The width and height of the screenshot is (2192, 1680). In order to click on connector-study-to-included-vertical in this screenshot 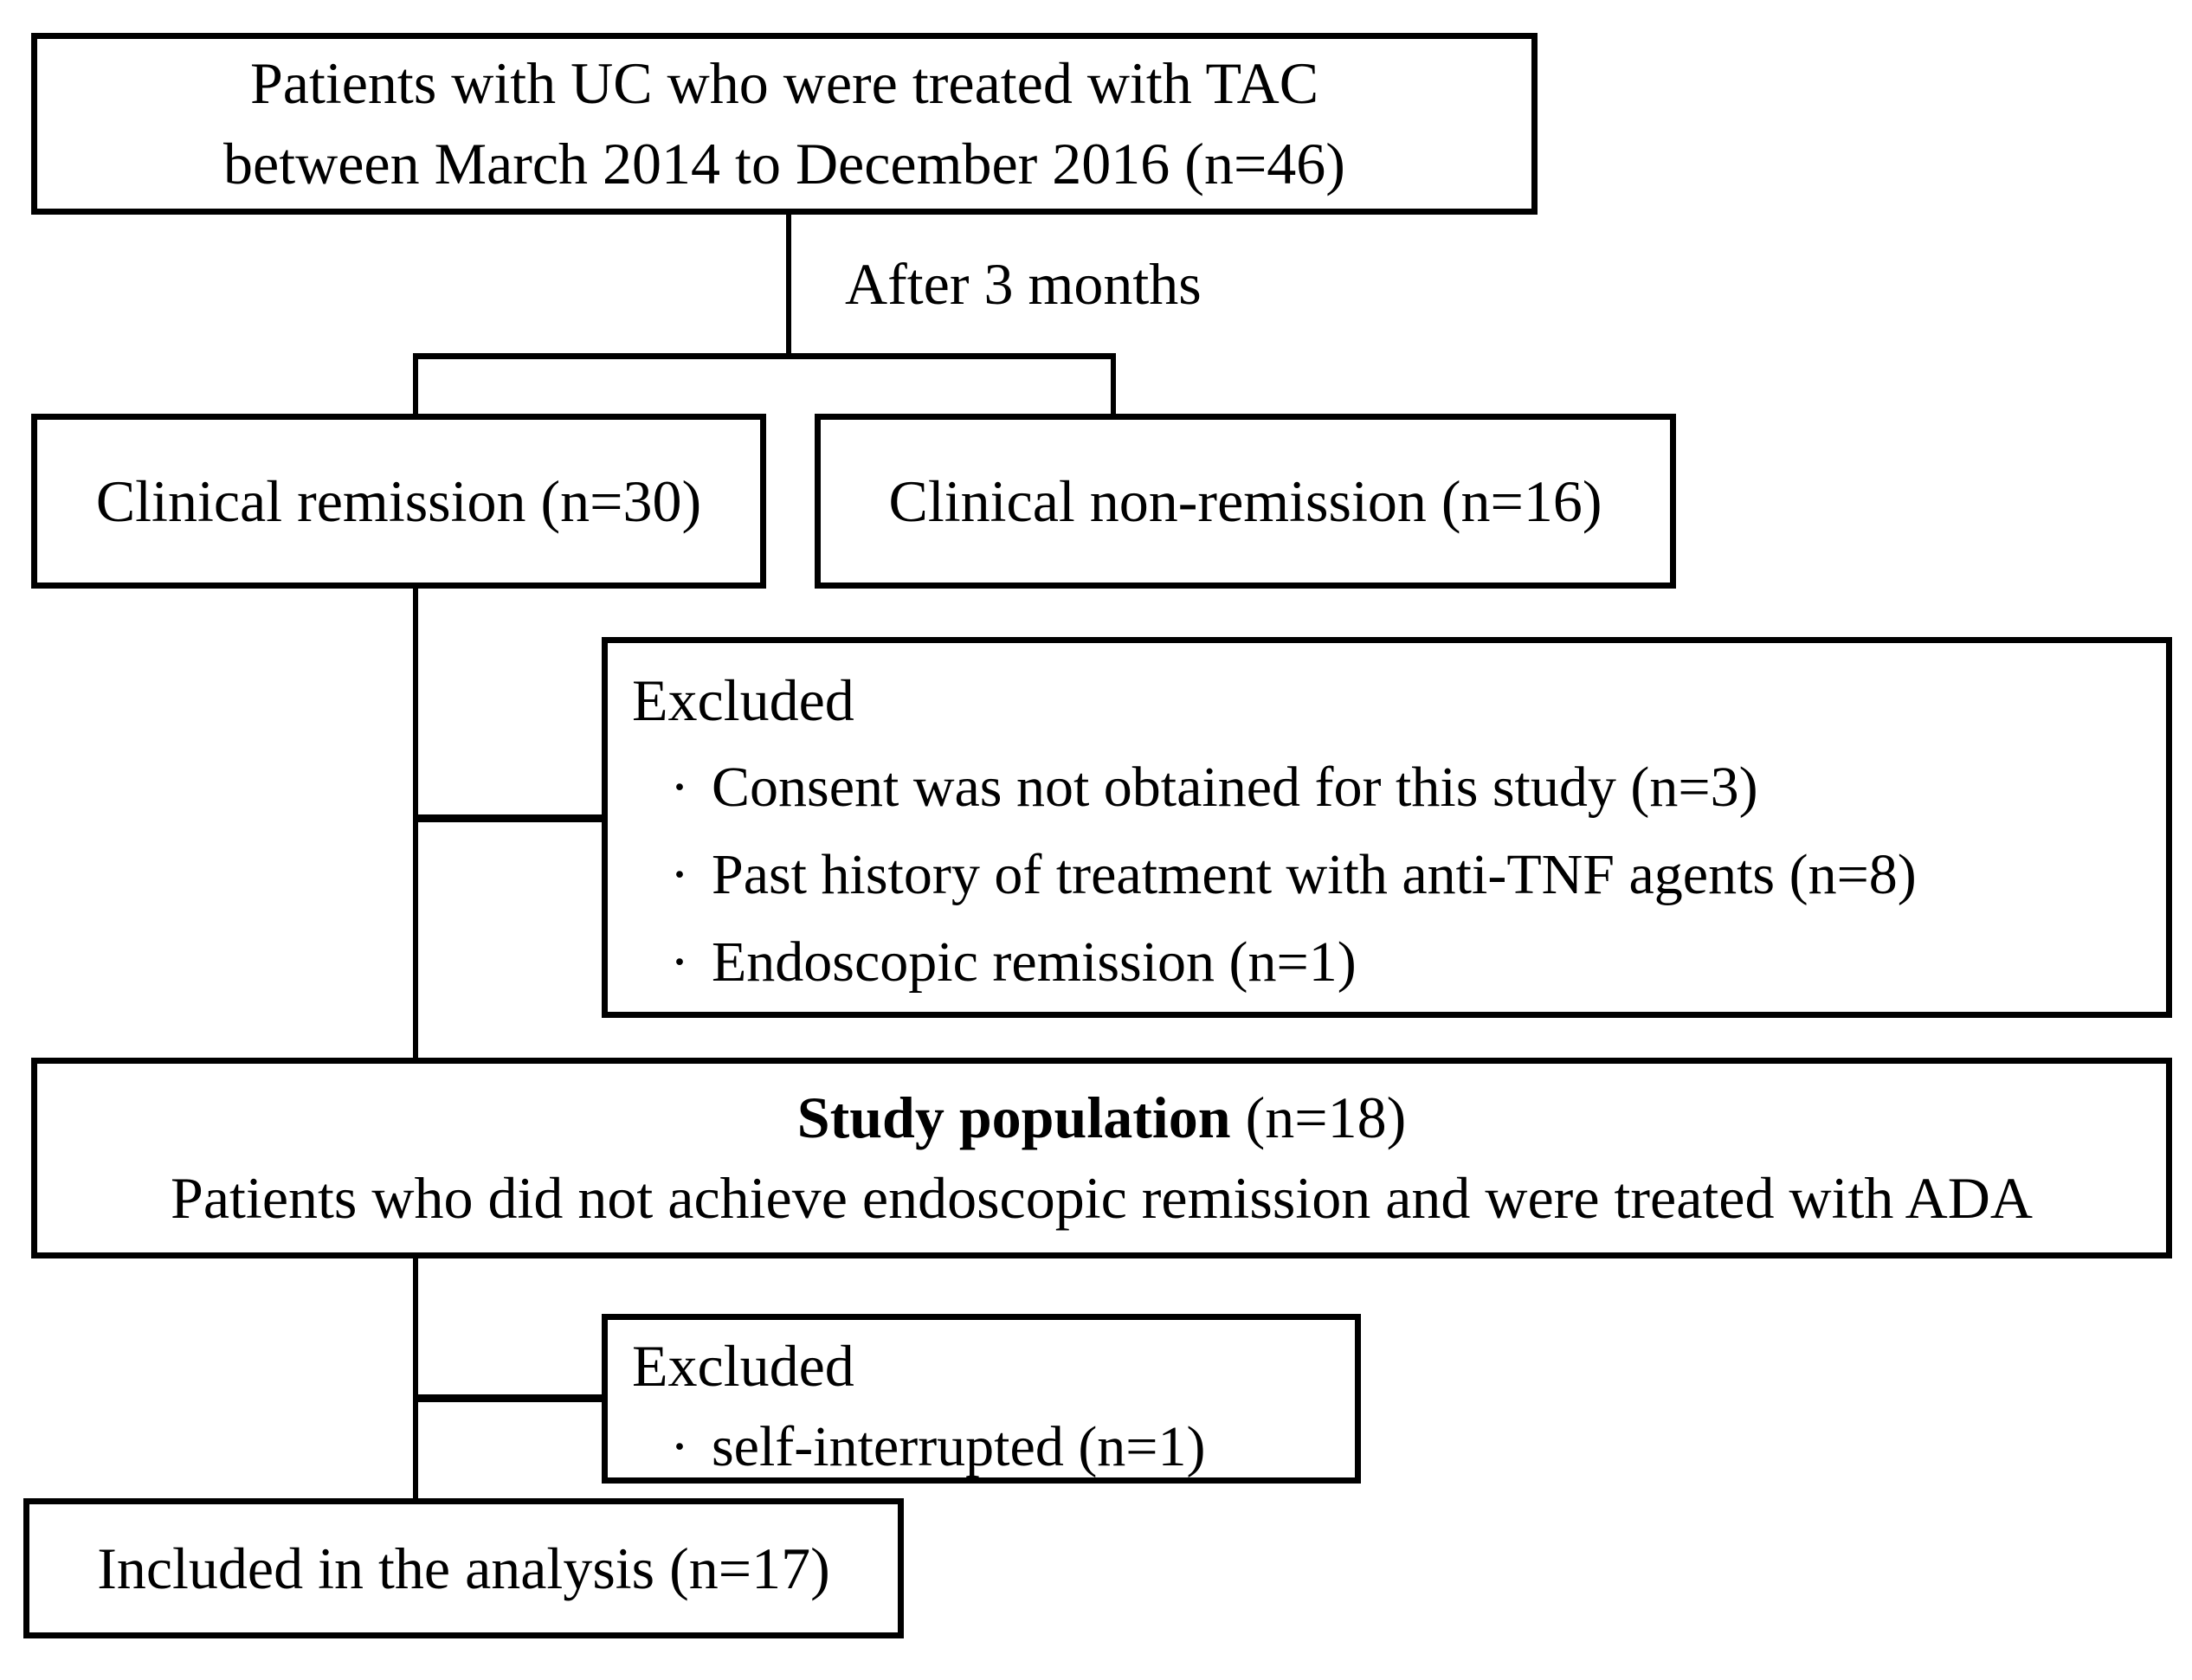, I will do `click(415, 1378)`.